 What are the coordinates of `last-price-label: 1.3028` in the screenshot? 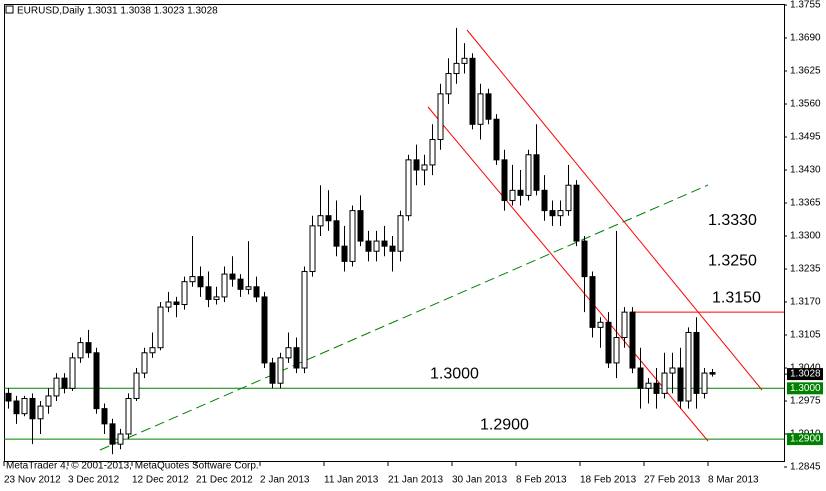 It's located at (805, 374).